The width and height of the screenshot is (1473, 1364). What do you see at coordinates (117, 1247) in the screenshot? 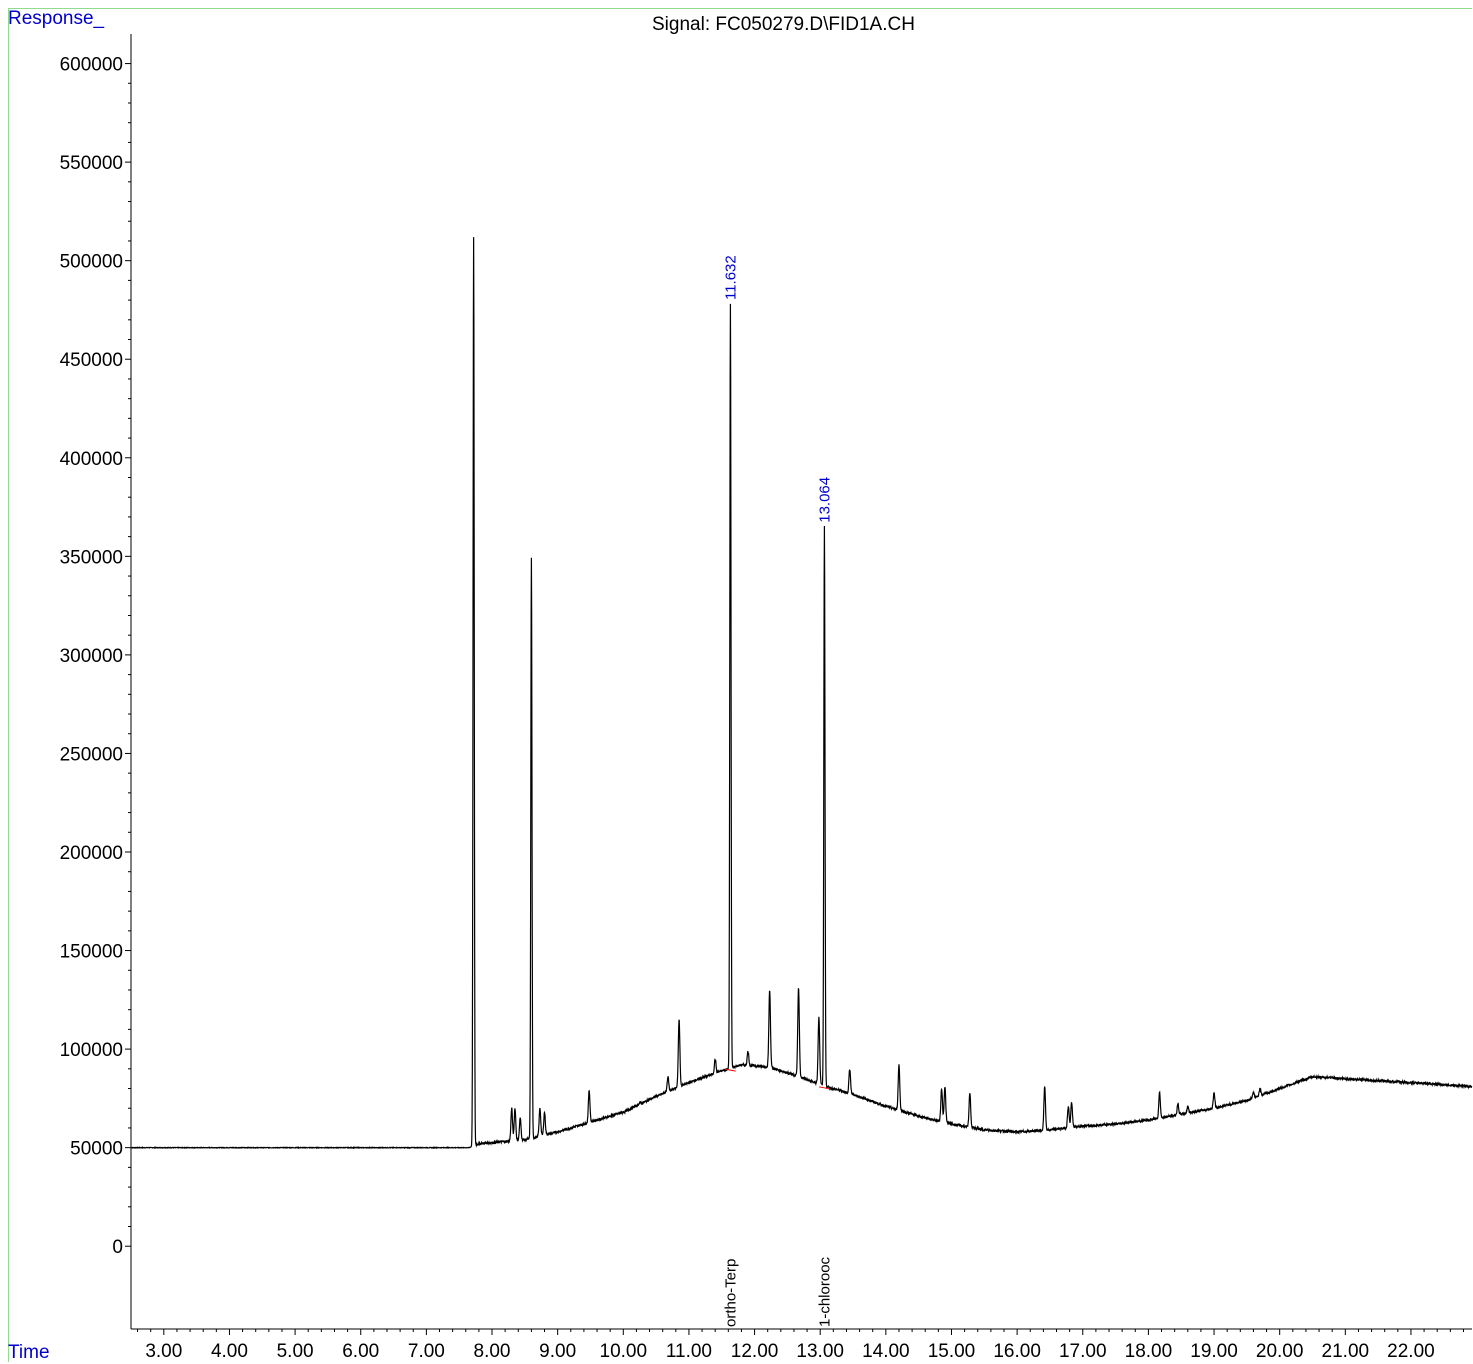
I see `y-tick-label: 0` at bounding box center [117, 1247].